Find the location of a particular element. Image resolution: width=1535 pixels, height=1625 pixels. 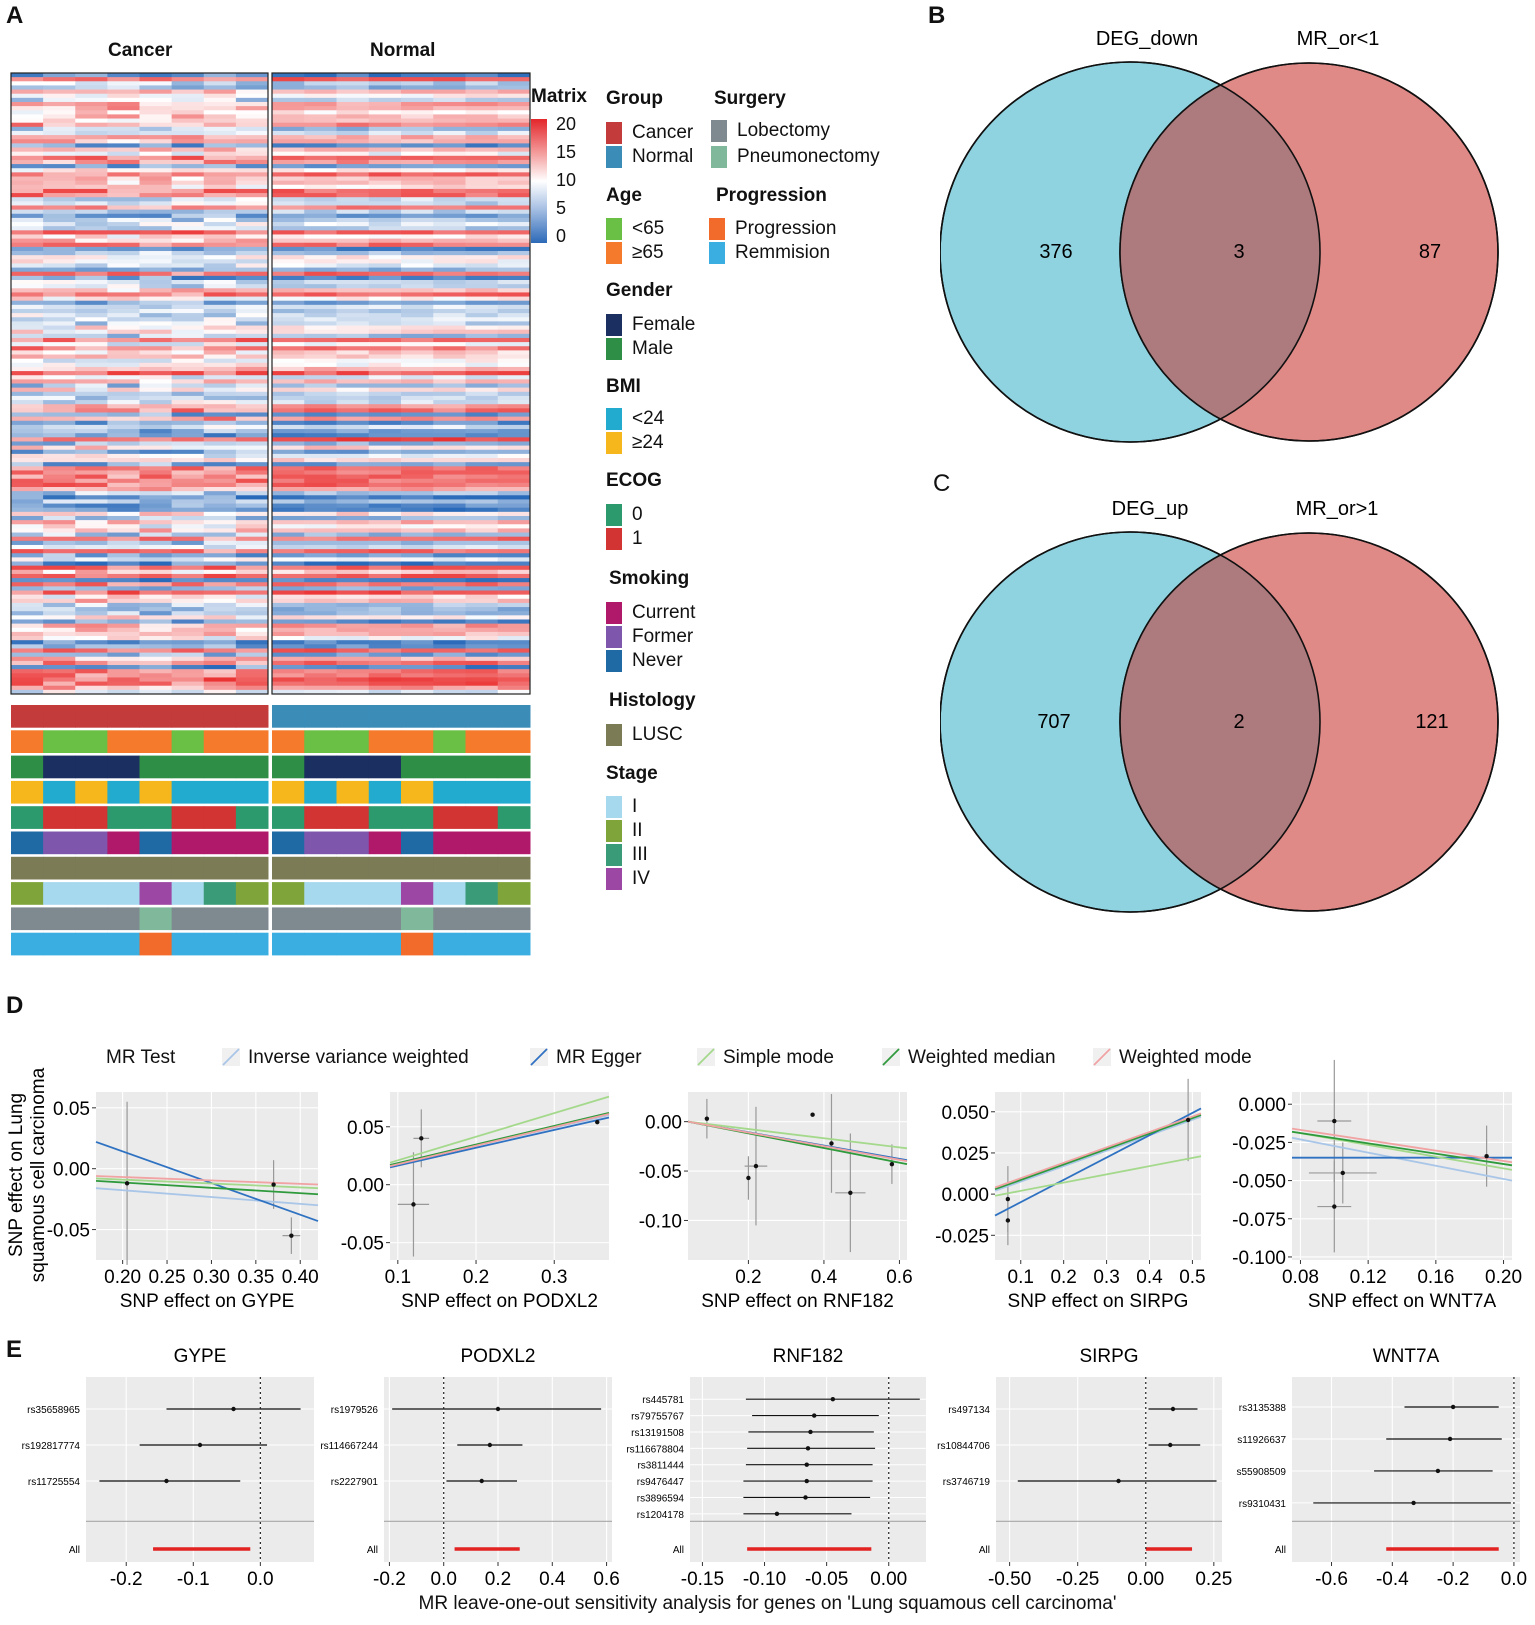

data-point is located at coordinates (812, 1114).